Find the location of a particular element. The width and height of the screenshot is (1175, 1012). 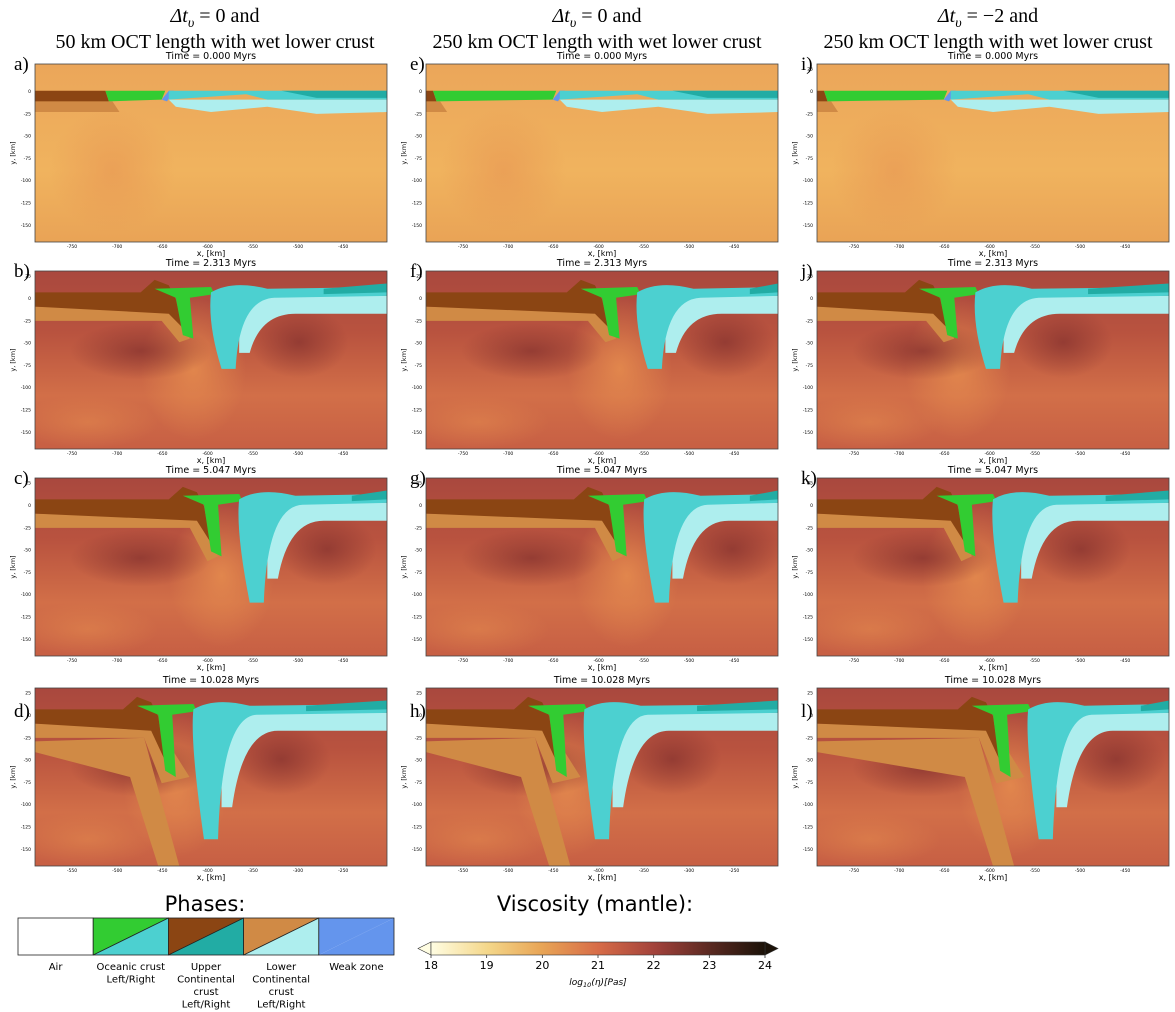

header-rest: = −2 and is located at coordinates (1000, 16).